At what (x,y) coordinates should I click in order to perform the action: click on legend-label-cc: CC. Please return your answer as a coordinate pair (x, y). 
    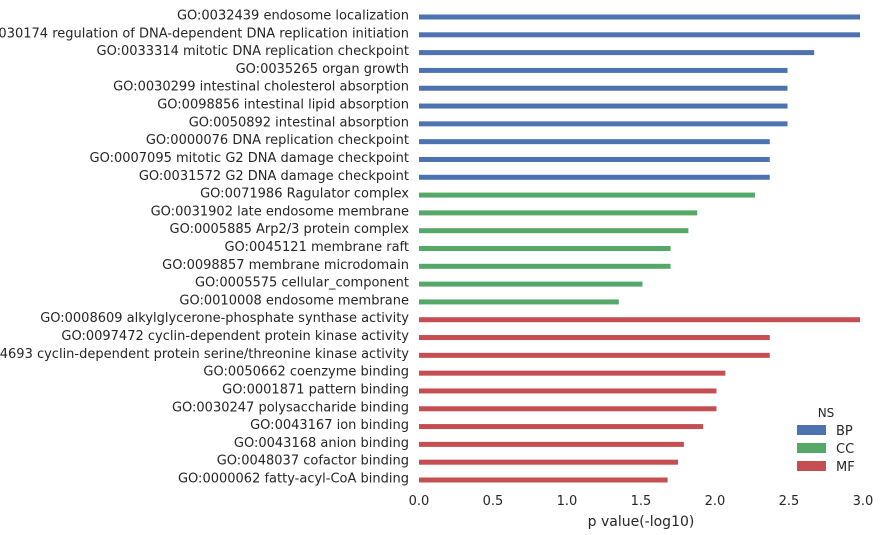
    Looking at the image, I should click on (845, 449).